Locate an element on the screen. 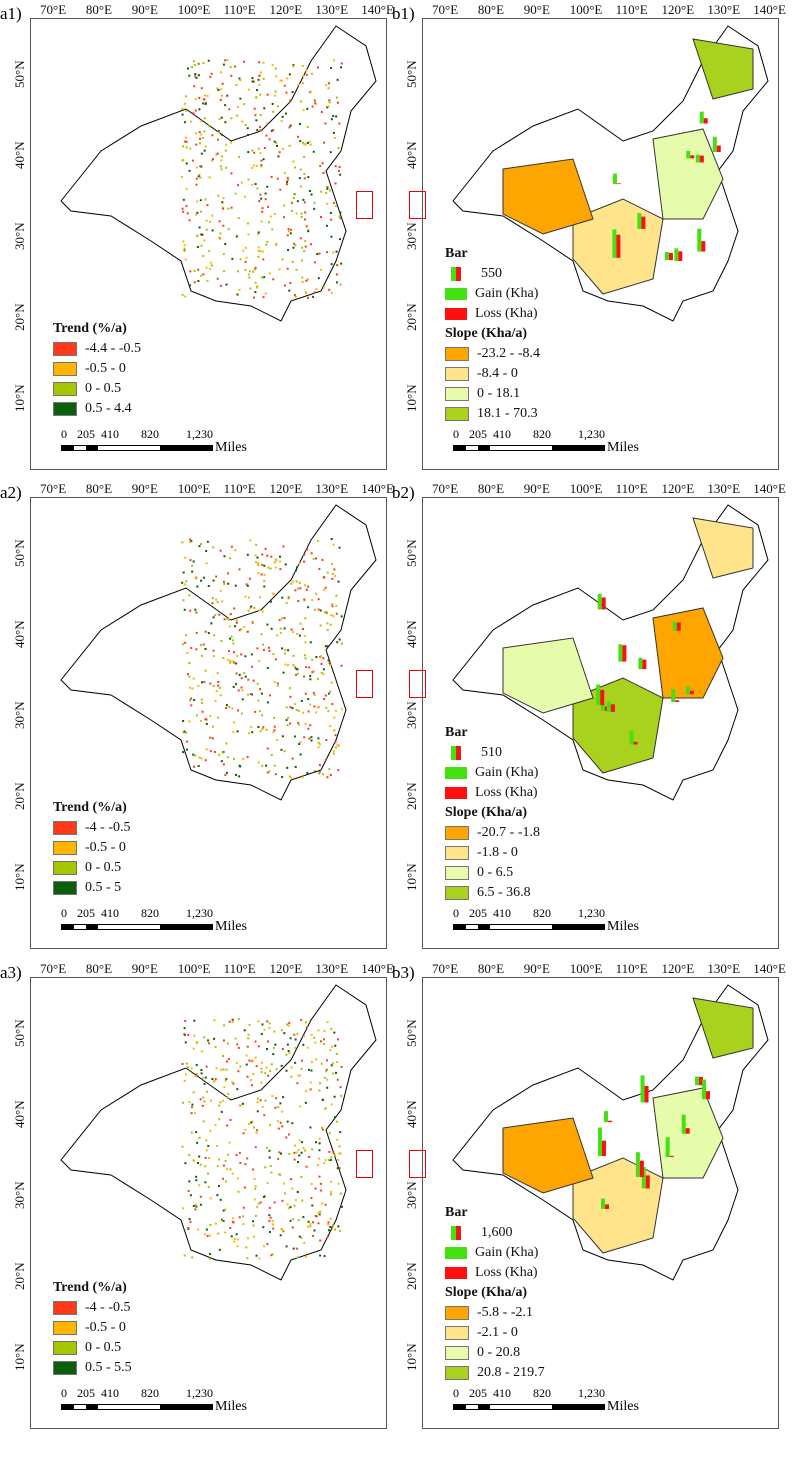  loss-bar is located at coordinates (644, 664).